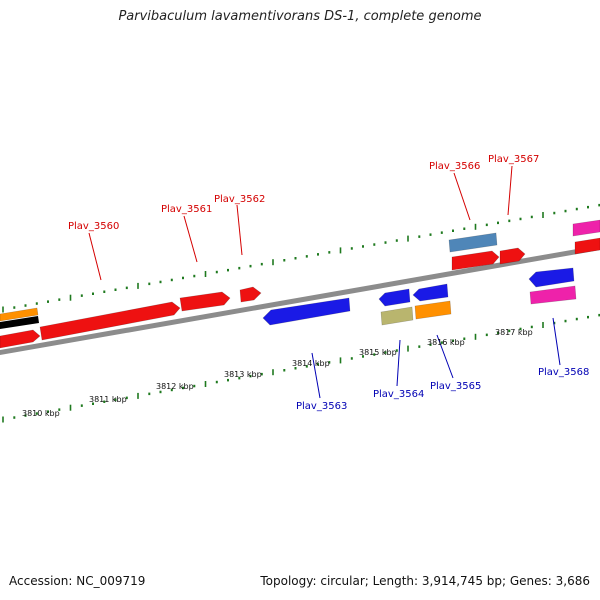 The height and width of the screenshot is (600, 600). Describe the element at coordinates (587, 246) in the screenshot. I see `red-gene-right-edge` at that location.